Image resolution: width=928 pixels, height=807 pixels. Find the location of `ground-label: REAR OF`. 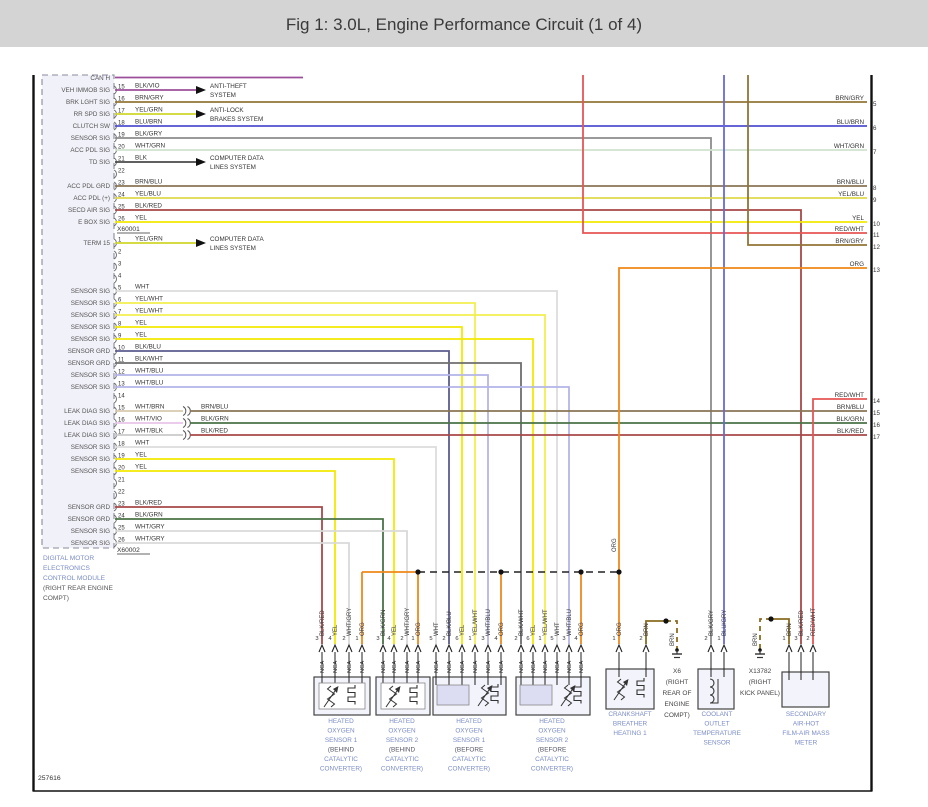

ground-label: REAR OF is located at coordinates (677, 693).